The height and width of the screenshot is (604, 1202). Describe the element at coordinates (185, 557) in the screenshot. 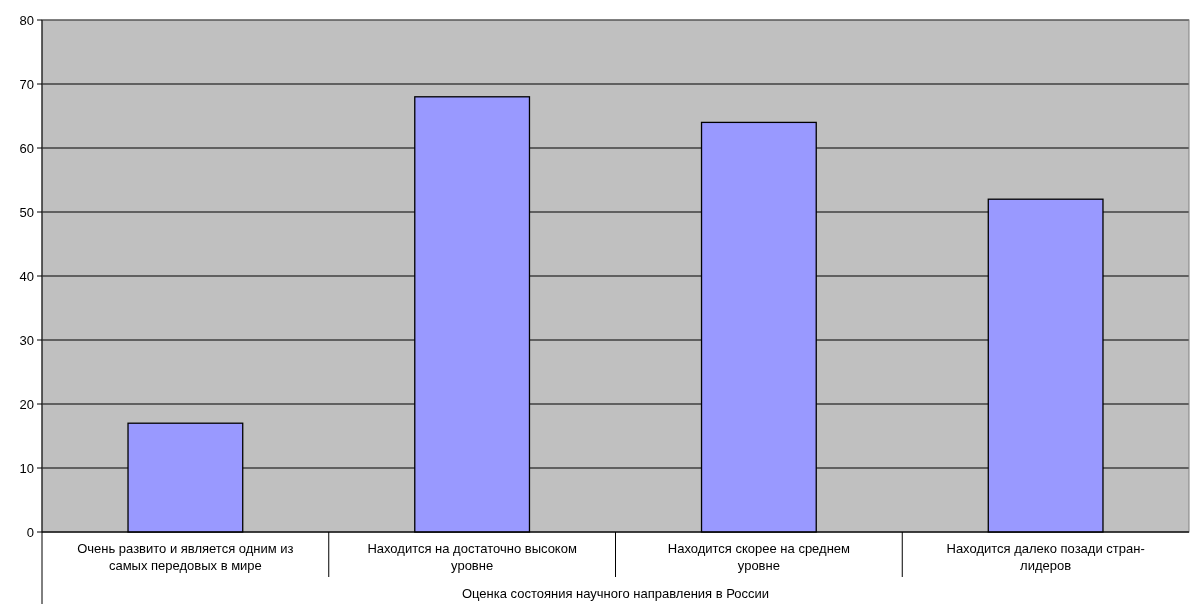

I see `x-tick-label: Очень развито и является одним из самых передовых в мире` at that location.